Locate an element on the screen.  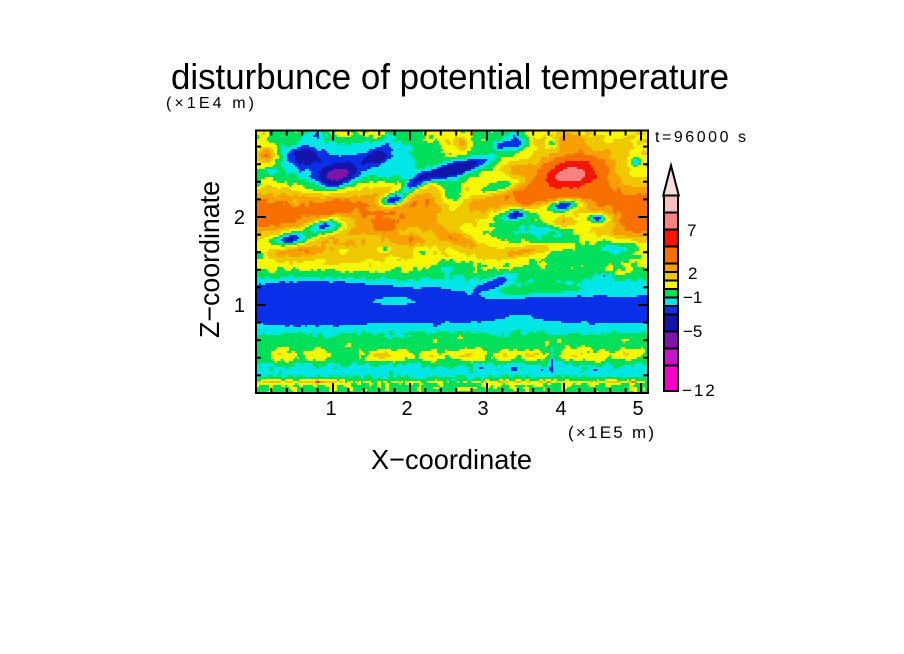
svg-text: −12 is located at coordinates (699, 390).